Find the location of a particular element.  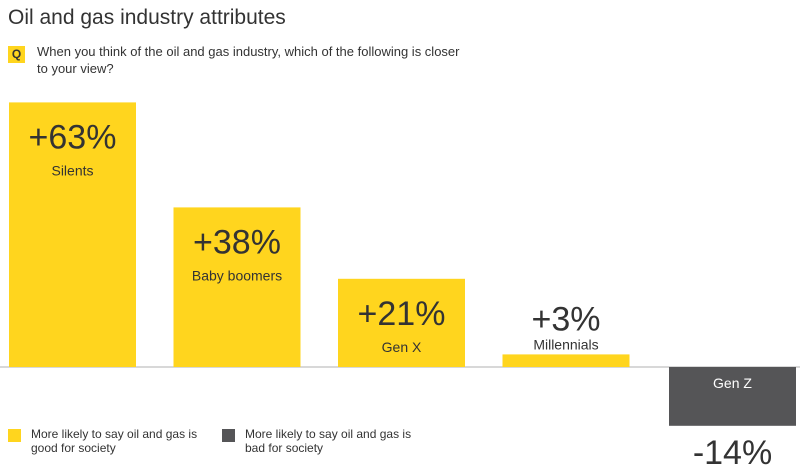

legend-swatch-bad is located at coordinates (228, 435).